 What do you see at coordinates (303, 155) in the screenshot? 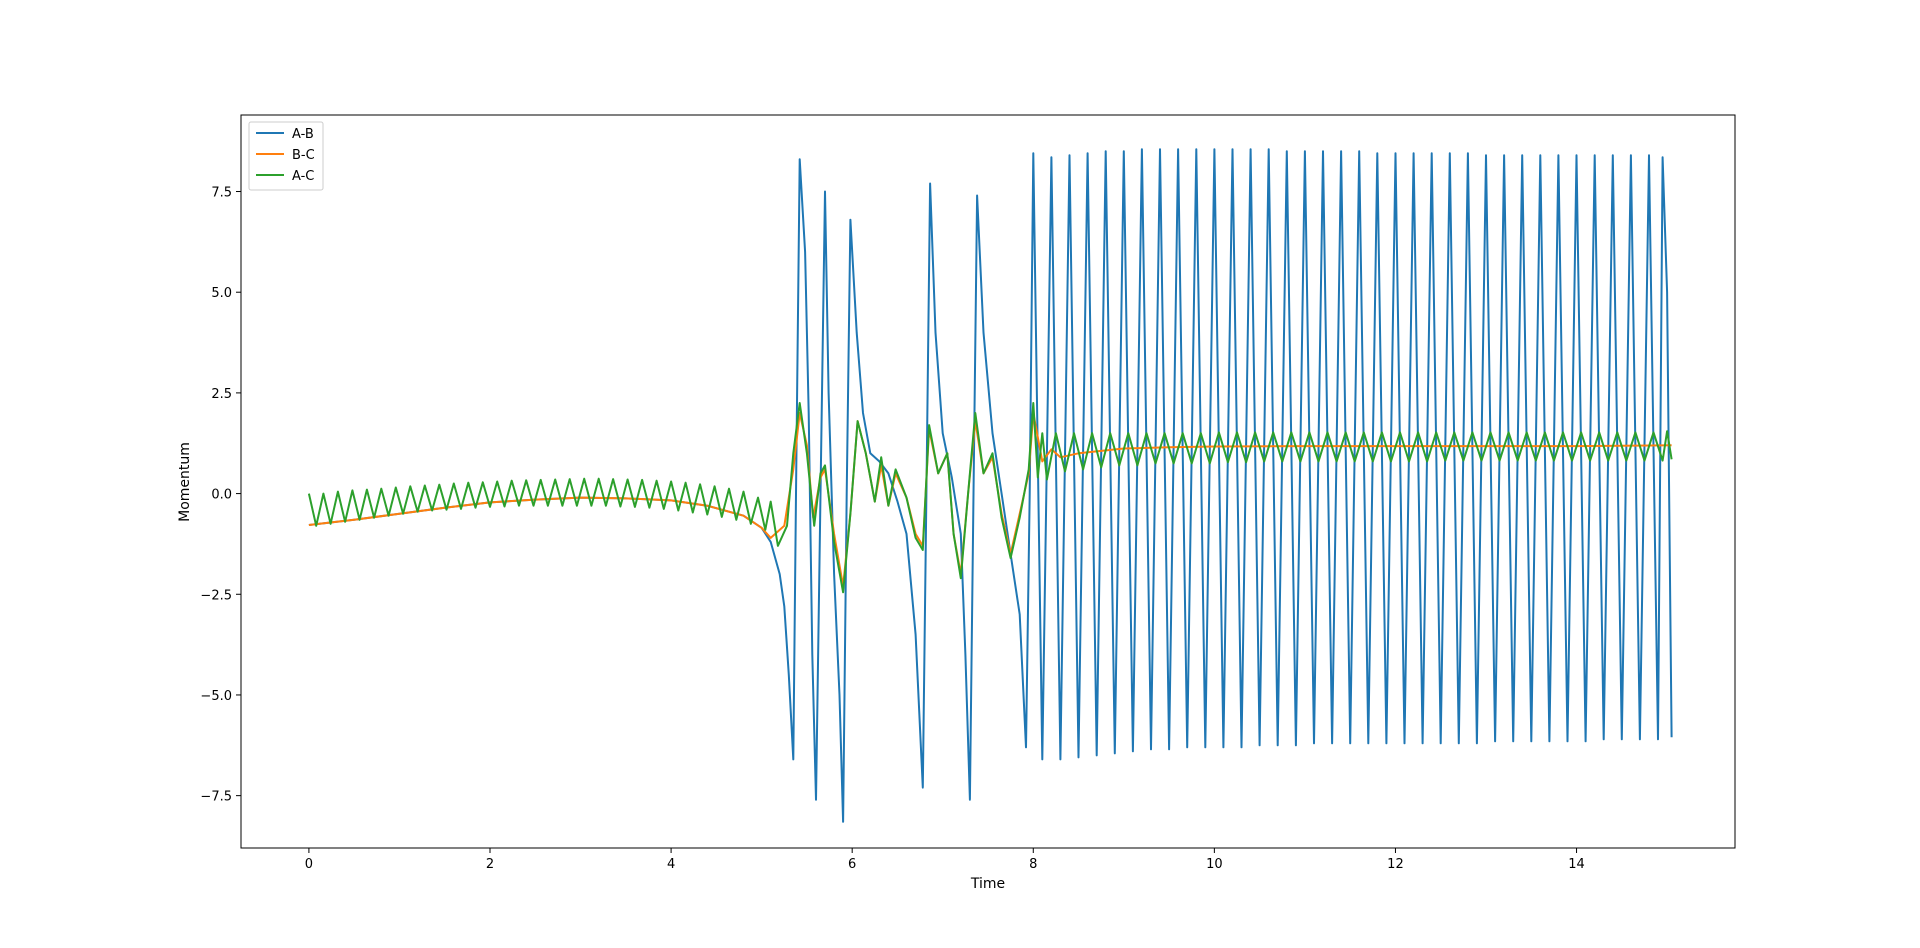
I see `legend-label-b-c: B-C` at bounding box center [303, 155].